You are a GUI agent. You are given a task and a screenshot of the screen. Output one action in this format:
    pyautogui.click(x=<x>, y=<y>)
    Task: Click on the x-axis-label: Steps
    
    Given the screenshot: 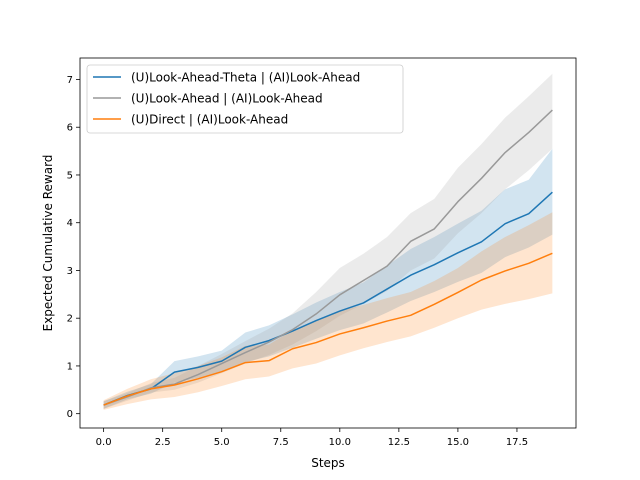 What is the action you would take?
    pyautogui.click(x=328, y=463)
    